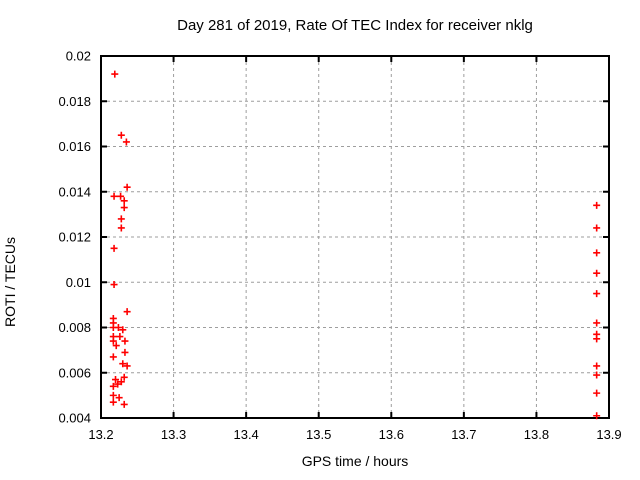 The image size is (640, 480). Describe the element at coordinates (608, 434) in the screenshot. I see `x-tick-label: 13.9` at that location.